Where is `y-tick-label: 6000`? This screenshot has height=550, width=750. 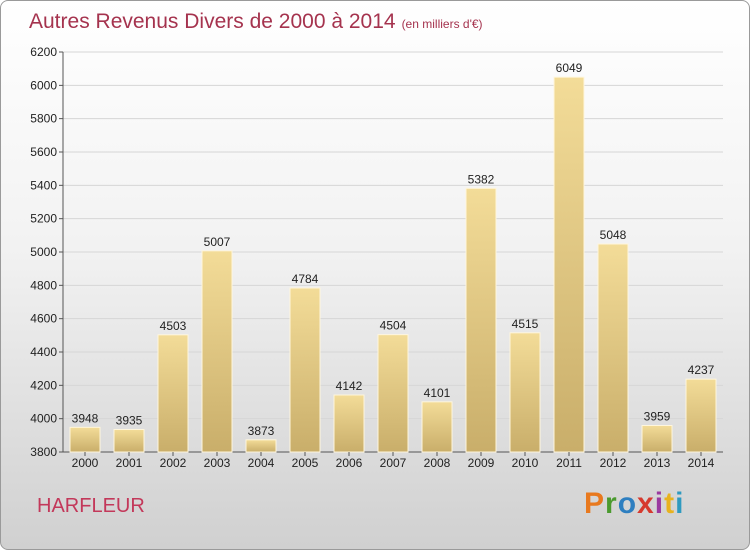
y-tick-label: 6000 is located at coordinates (43, 85).